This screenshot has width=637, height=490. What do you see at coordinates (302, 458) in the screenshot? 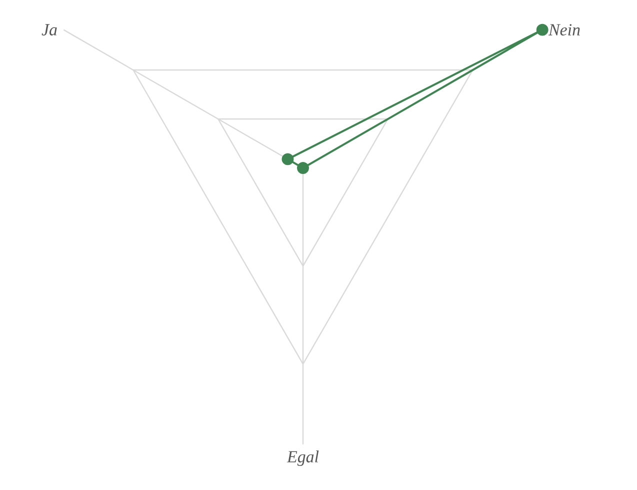
I see `spoke-label: Egal` at bounding box center [302, 458].